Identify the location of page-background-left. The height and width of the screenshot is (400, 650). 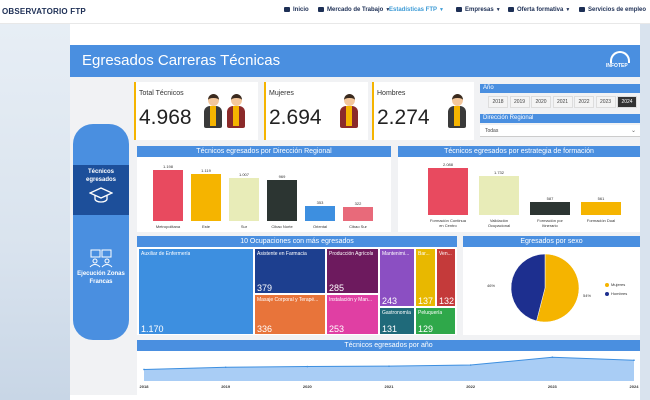
(35, 212).